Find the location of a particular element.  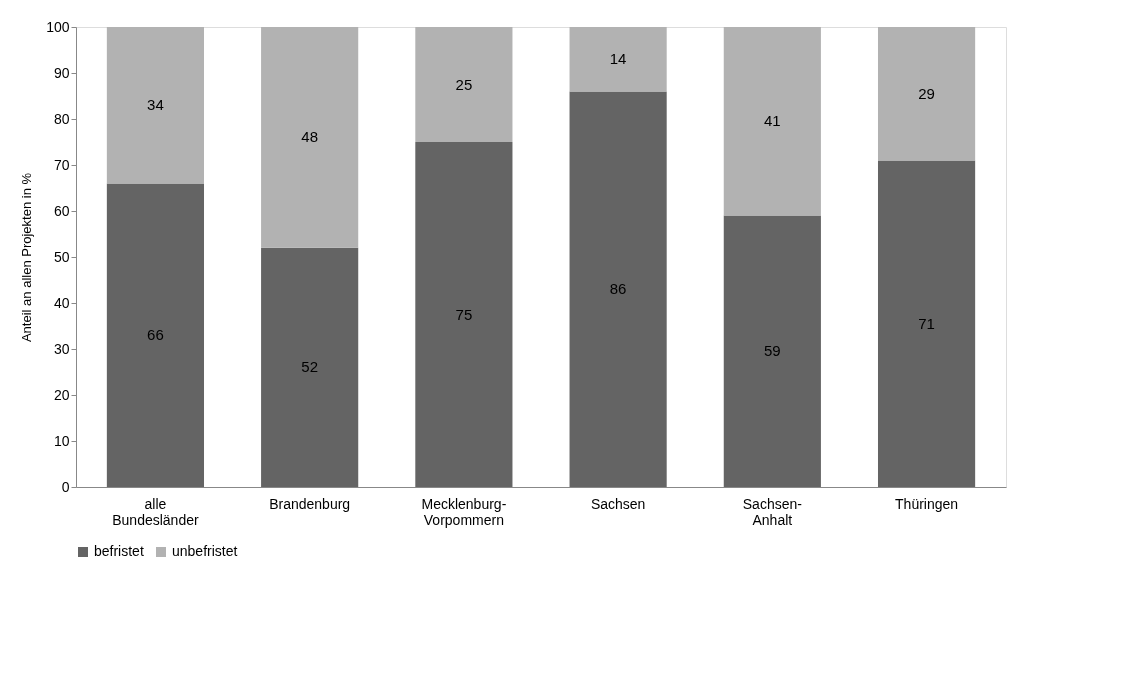

legend-label: unbefristet is located at coordinates (205, 551).